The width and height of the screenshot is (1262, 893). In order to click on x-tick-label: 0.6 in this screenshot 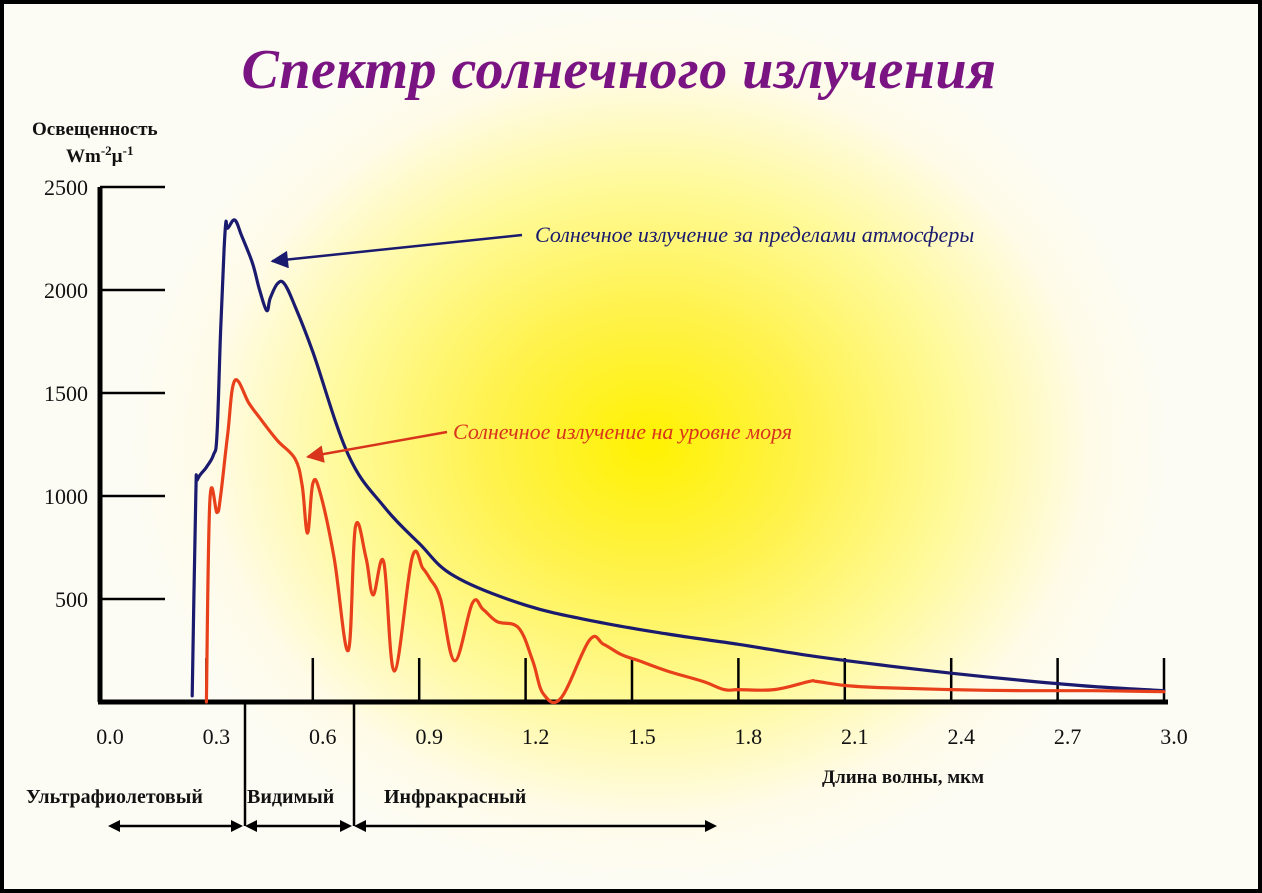, I will do `click(323, 736)`.